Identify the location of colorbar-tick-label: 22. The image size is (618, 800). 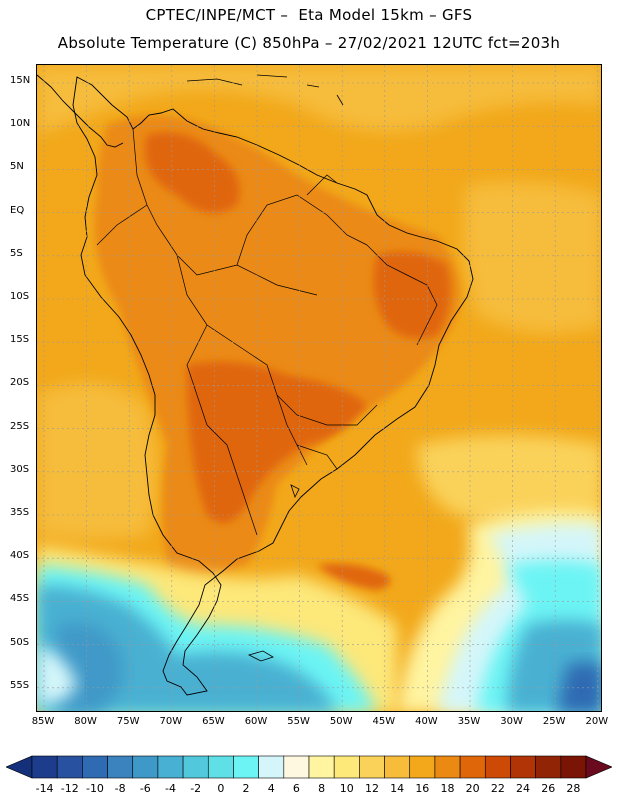
(497, 788).